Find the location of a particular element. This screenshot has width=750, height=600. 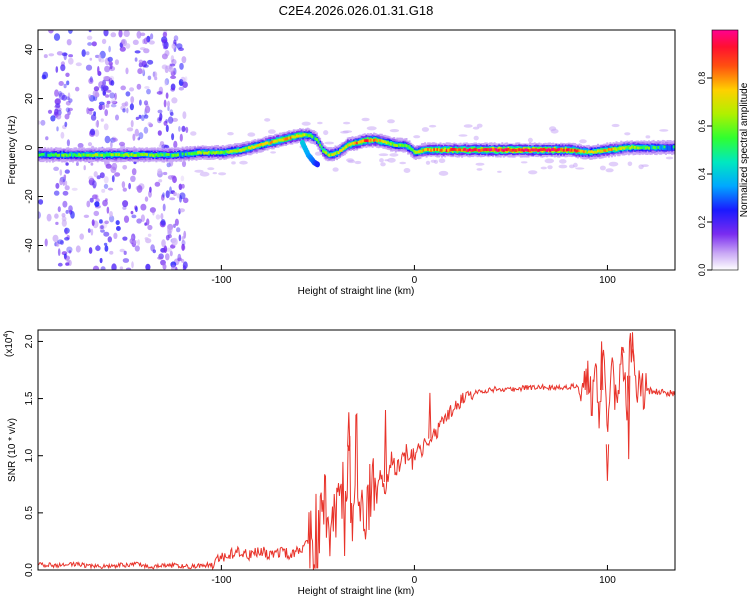

x-tick-label: 0 is located at coordinates (415, 580).